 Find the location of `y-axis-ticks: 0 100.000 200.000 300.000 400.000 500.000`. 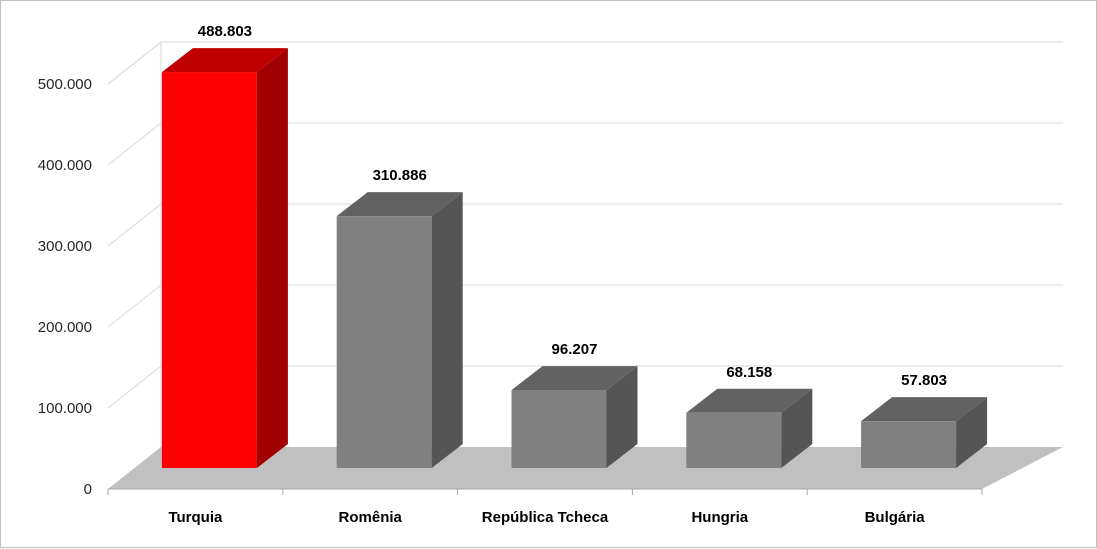

y-axis-ticks: 0 100.000 200.000 300.000 400.000 500.000 is located at coordinates (65, 287).